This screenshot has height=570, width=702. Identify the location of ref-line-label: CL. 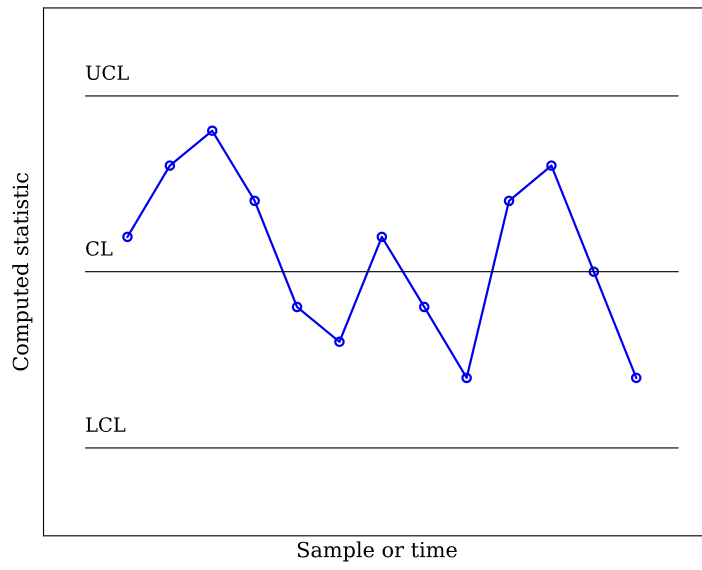
(99, 248).